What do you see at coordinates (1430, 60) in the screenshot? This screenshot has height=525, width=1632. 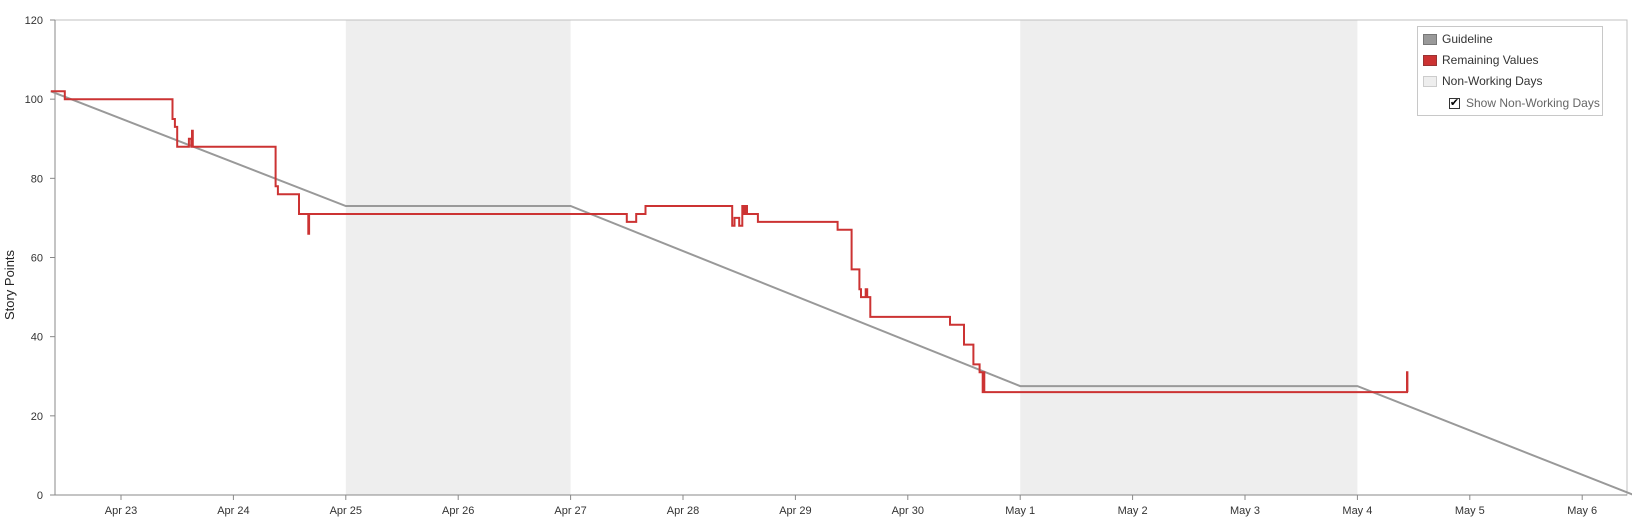 I see `remaining-values-swatch` at bounding box center [1430, 60].